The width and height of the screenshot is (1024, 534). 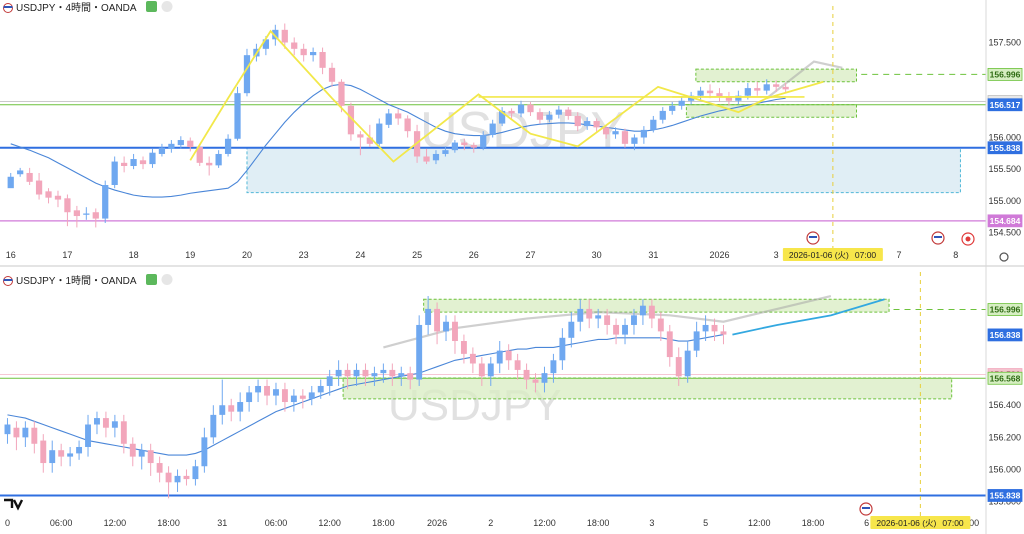 I want to click on y-tick-label: 156.000, so click(x=1004, y=469).